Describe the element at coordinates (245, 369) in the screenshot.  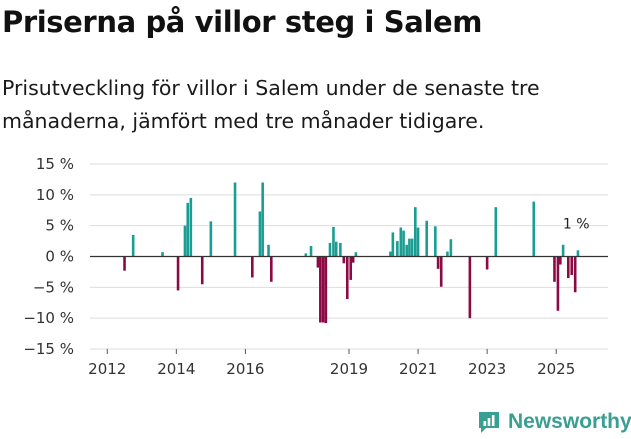
I see `x-tick-label: 2016` at that location.